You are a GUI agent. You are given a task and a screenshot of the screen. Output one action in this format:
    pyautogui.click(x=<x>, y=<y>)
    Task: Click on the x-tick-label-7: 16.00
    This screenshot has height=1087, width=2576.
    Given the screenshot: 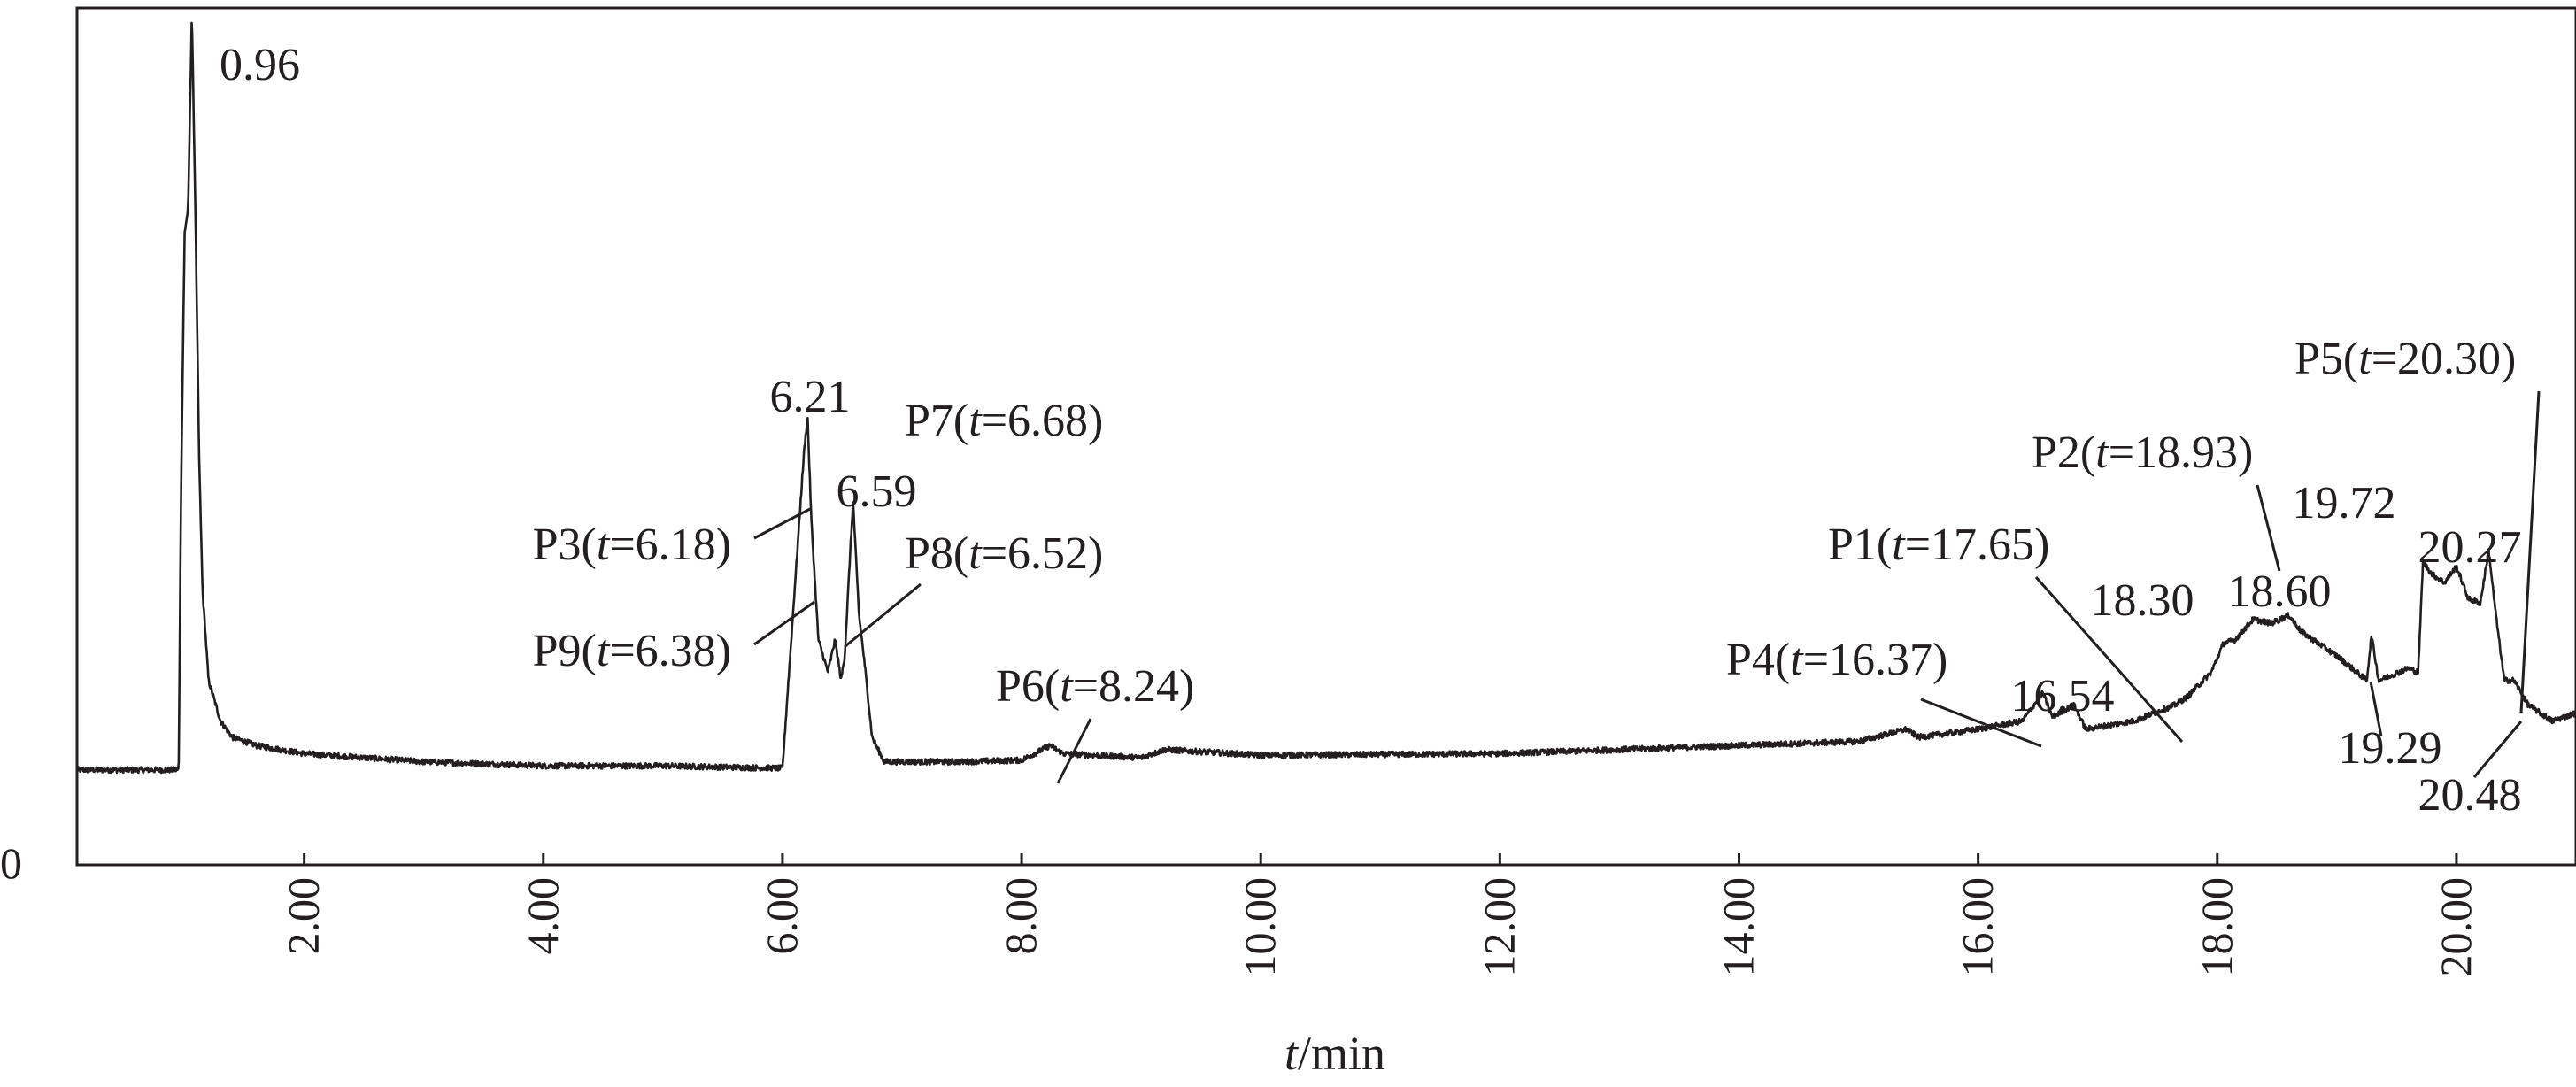 What is the action you would take?
    pyautogui.click(x=1977, y=927)
    